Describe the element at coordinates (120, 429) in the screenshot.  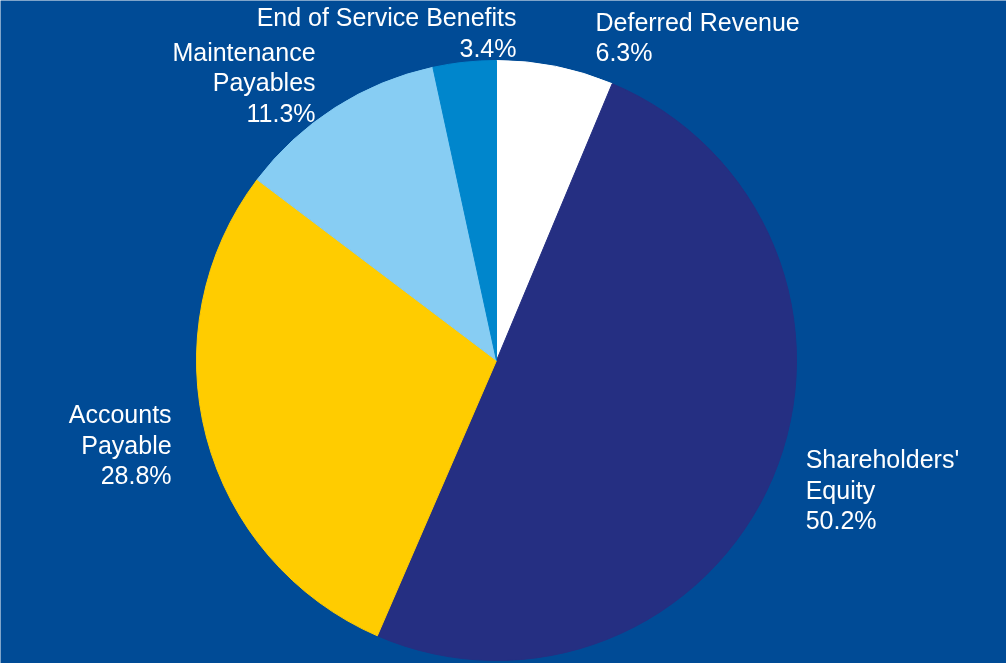
I see `slice-label: Accounts Payable` at that location.